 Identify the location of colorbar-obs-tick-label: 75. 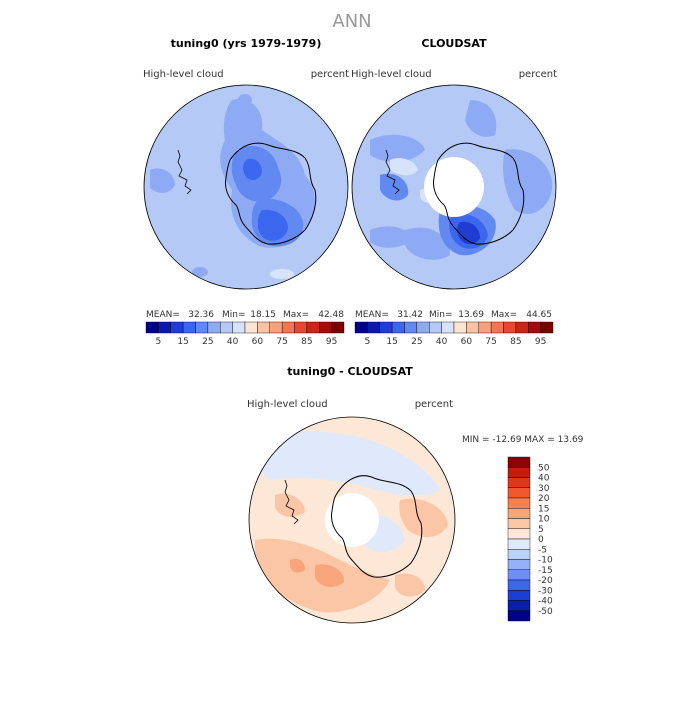
(490, 342).